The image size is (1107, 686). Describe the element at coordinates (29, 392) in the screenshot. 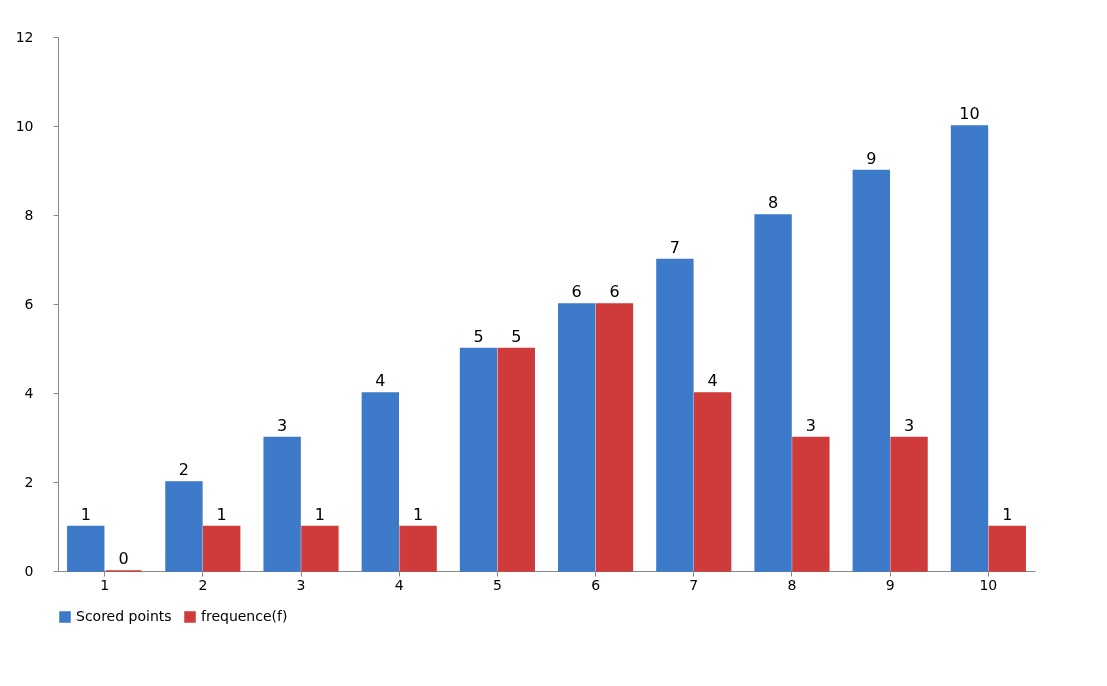

I see `y-tick-label: 4` at that location.